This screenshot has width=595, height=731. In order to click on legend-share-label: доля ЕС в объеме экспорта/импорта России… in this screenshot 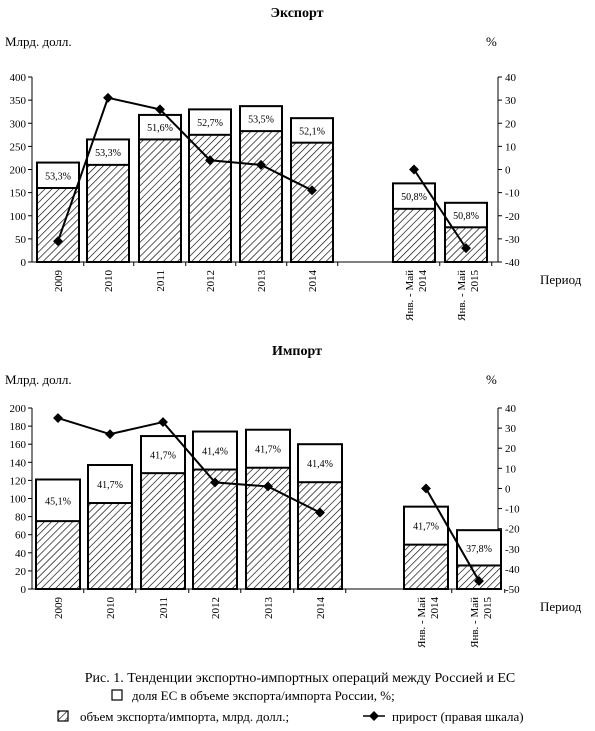, I will do `click(263, 695)`.